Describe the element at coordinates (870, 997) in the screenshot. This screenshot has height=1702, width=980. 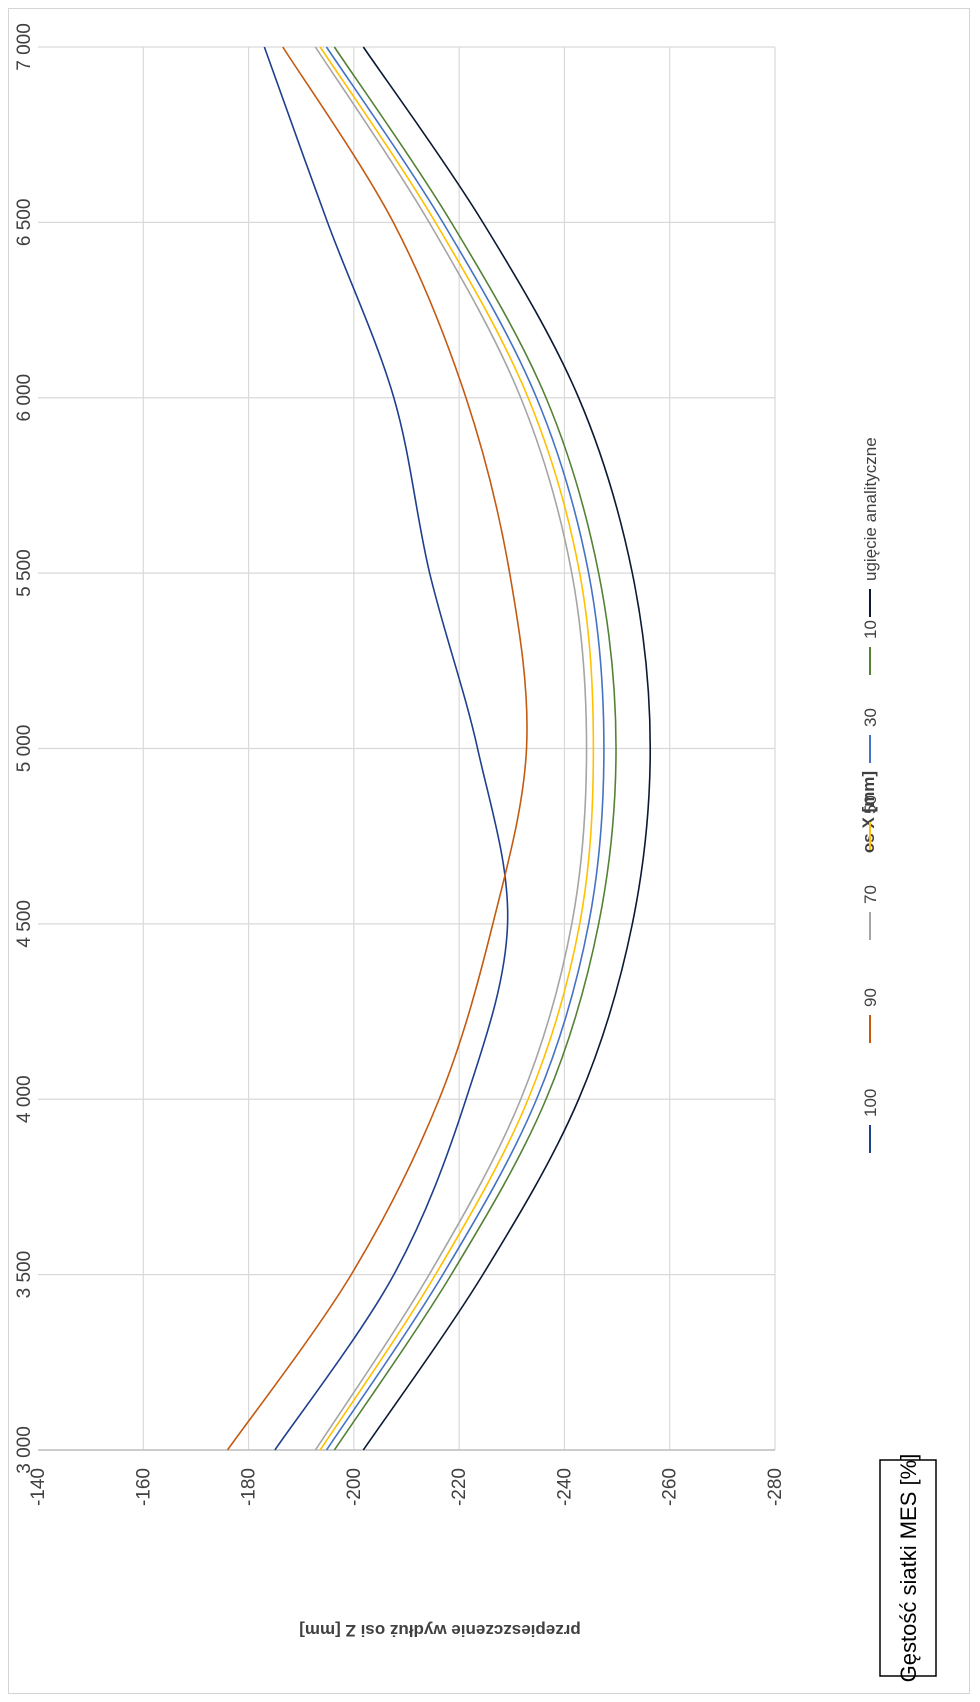
I see `legend-label: 90` at that location.